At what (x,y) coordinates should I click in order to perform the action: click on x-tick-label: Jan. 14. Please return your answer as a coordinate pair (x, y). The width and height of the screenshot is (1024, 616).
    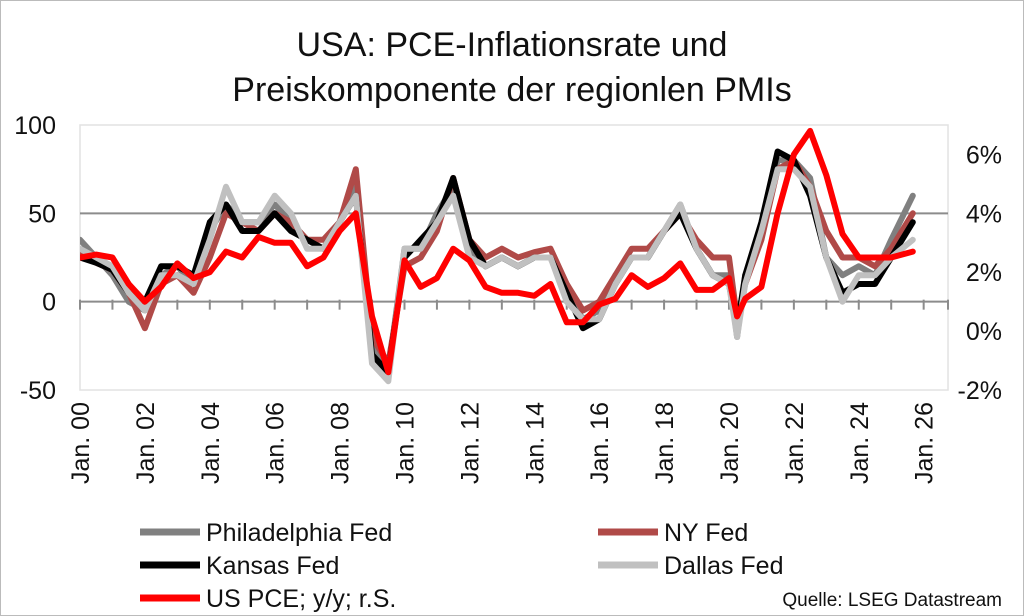
    Looking at the image, I should click on (535, 443).